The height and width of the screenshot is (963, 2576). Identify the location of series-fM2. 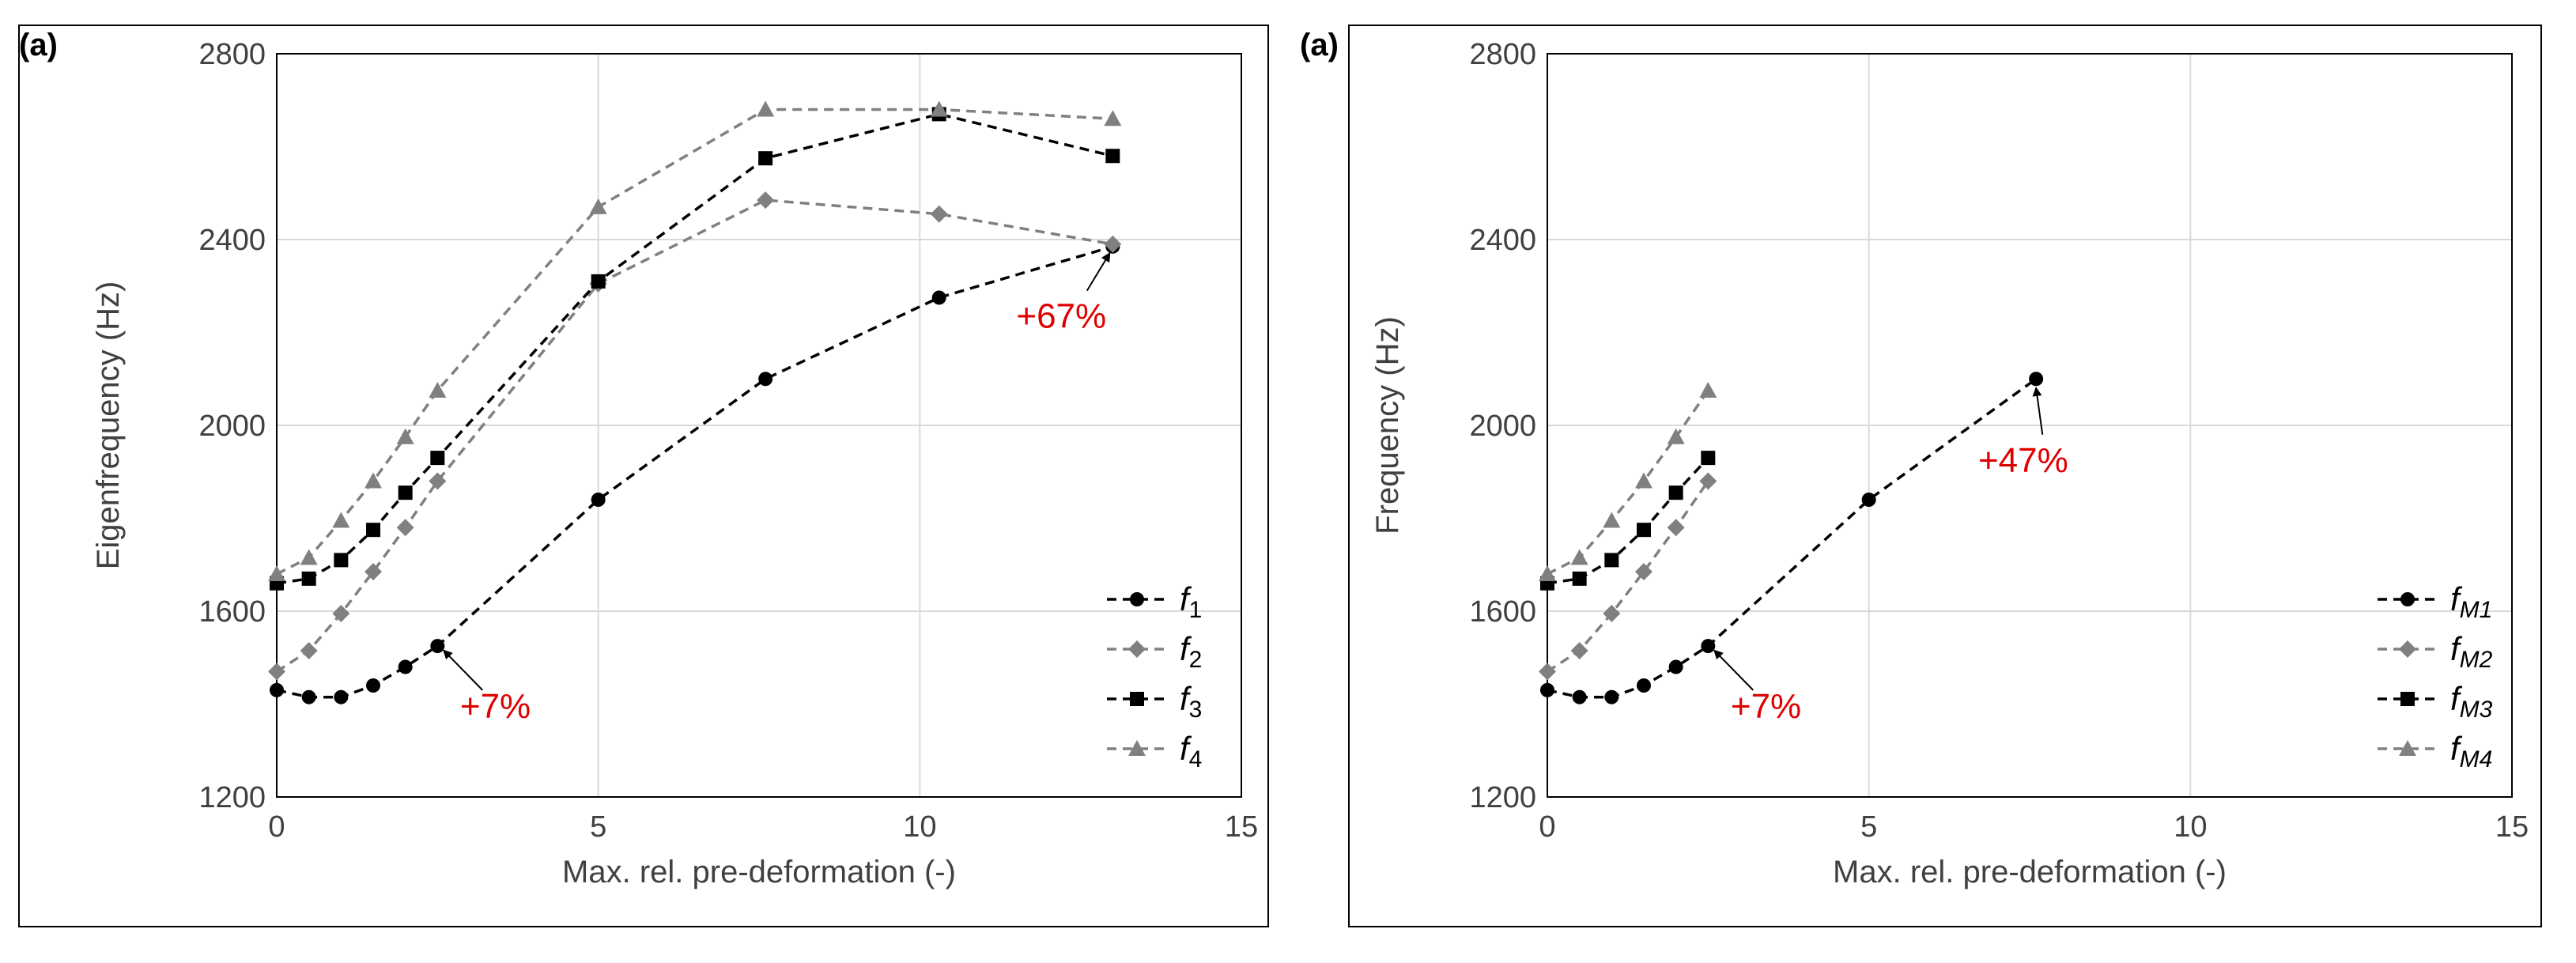
(1628, 576).